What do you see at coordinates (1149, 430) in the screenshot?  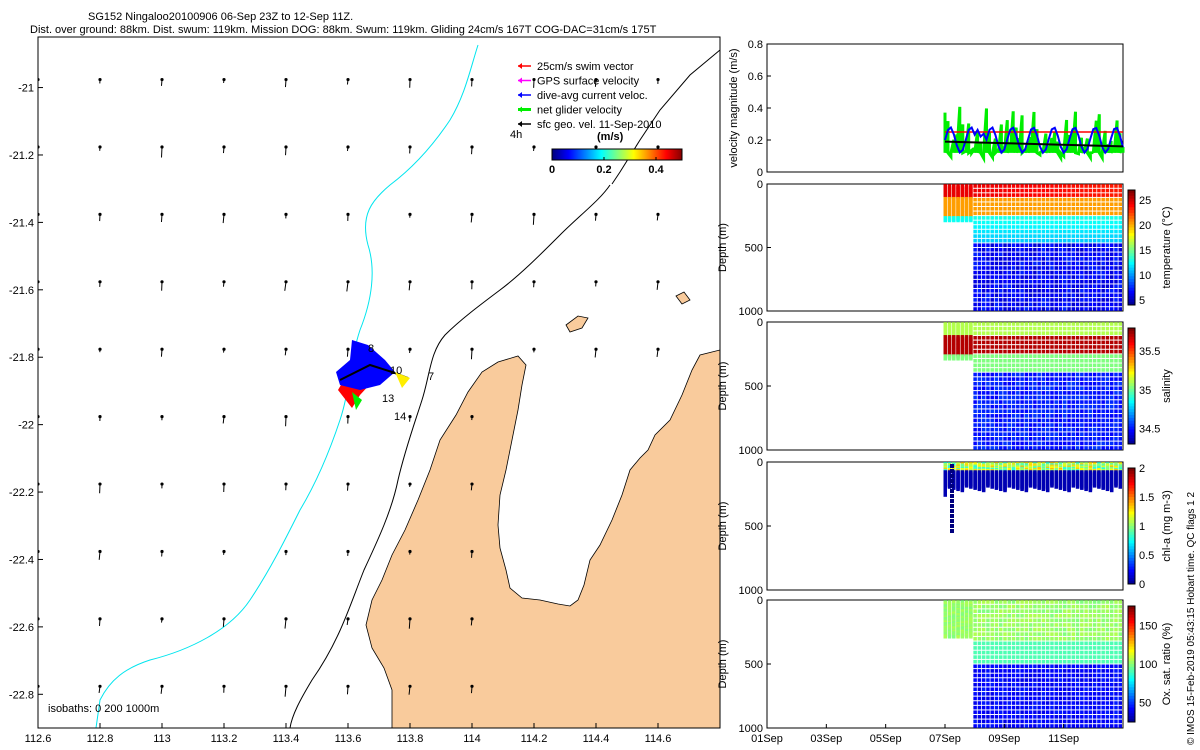 I see `colorbar-tick-label: 34.5` at bounding box center [1149, 430].